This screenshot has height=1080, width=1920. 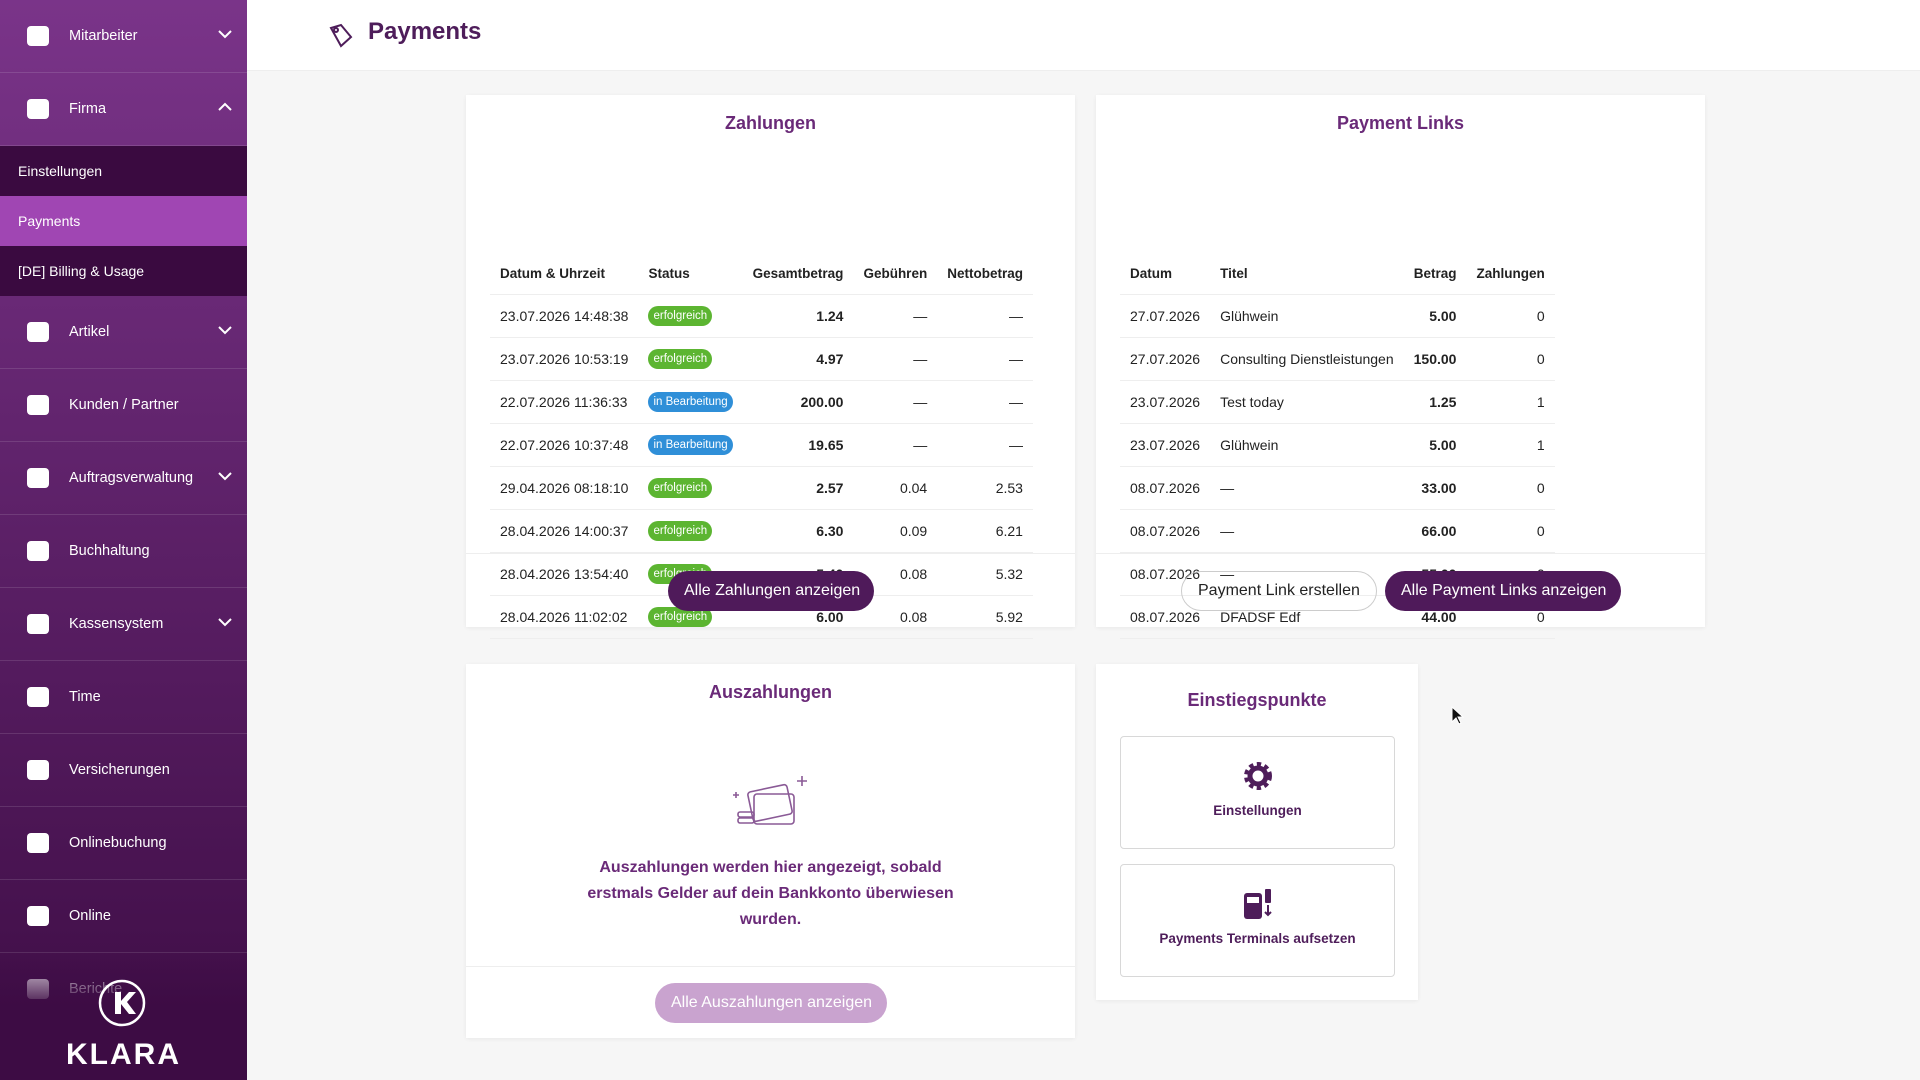 What do you see at coordinates (1510, 273) in the screenshot?
I see `column-header: Zahlungen` at bounding box center [1510, 273].